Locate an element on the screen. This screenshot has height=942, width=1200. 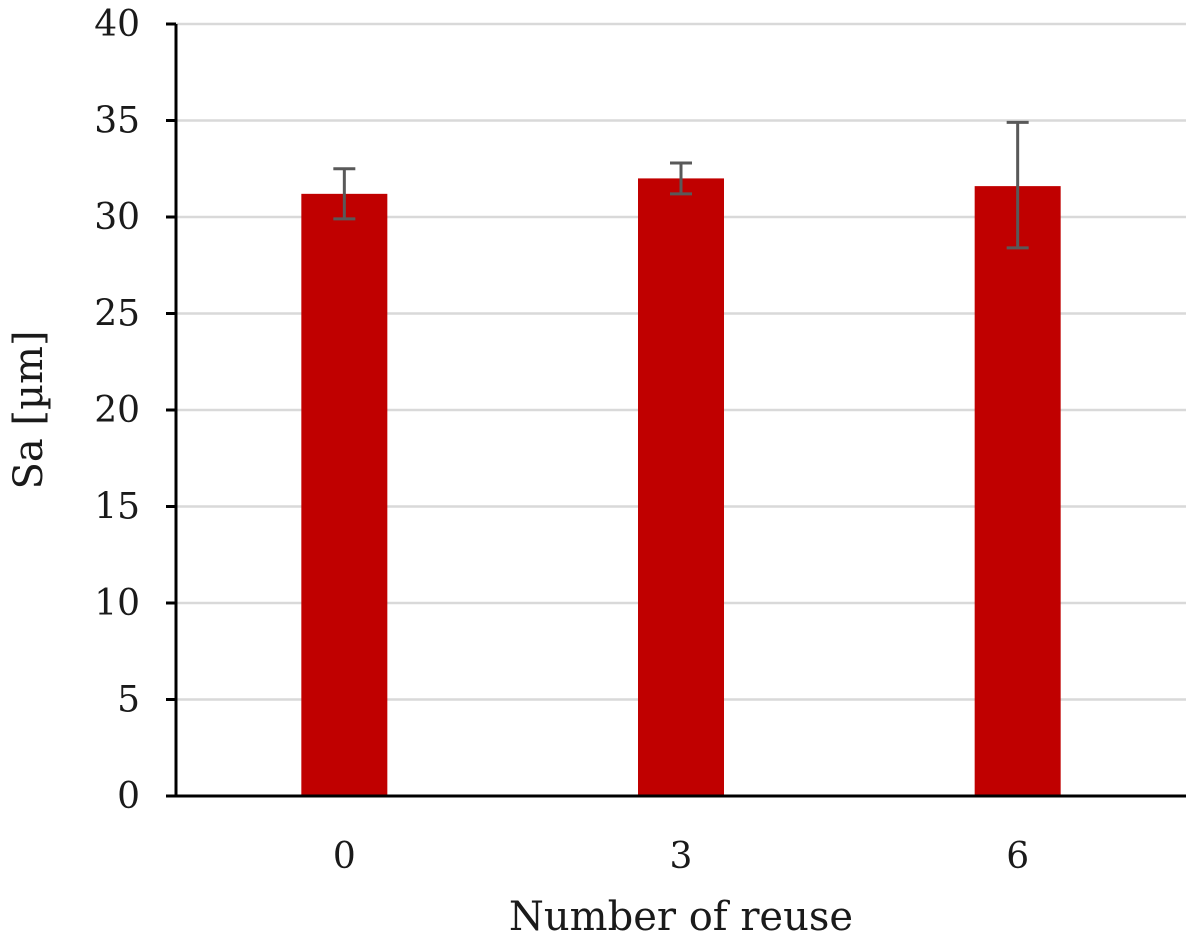
y-tick-label: 30 is located at coordinates (117, 217).